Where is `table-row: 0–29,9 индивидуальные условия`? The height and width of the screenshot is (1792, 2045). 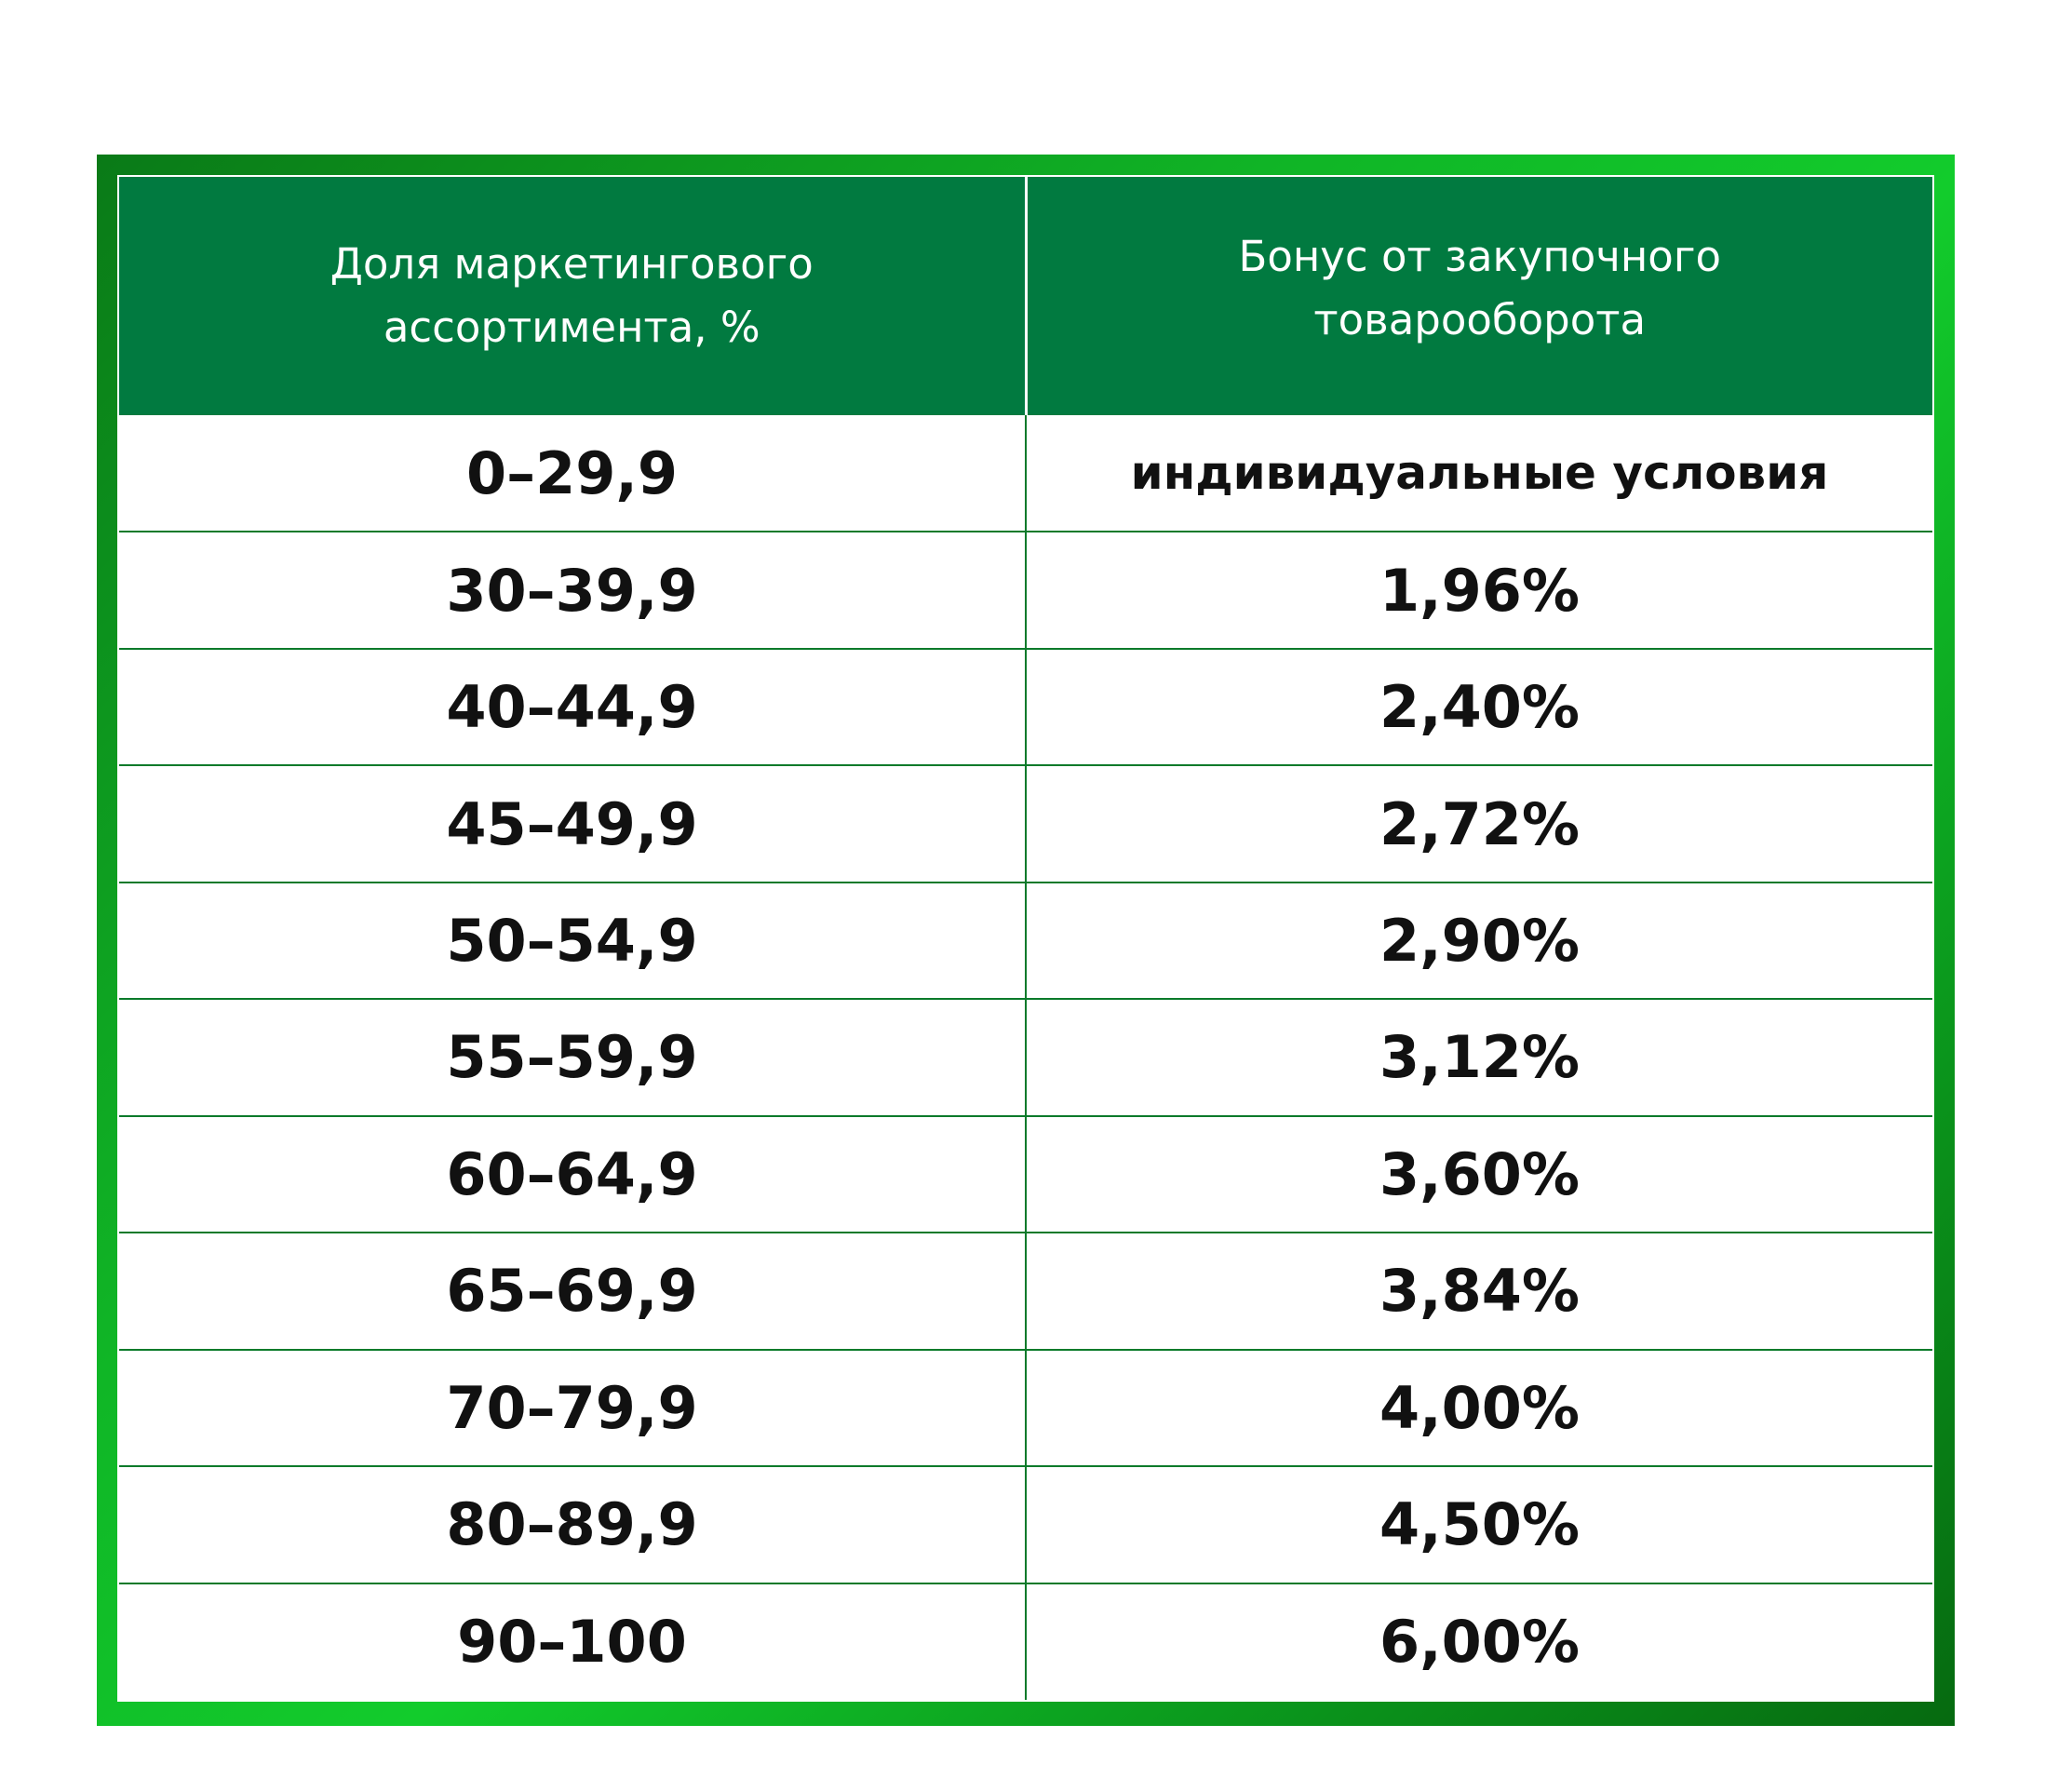 table-row: 0–29,9 индивидуальные условия is located at coordinates (1025, 473).